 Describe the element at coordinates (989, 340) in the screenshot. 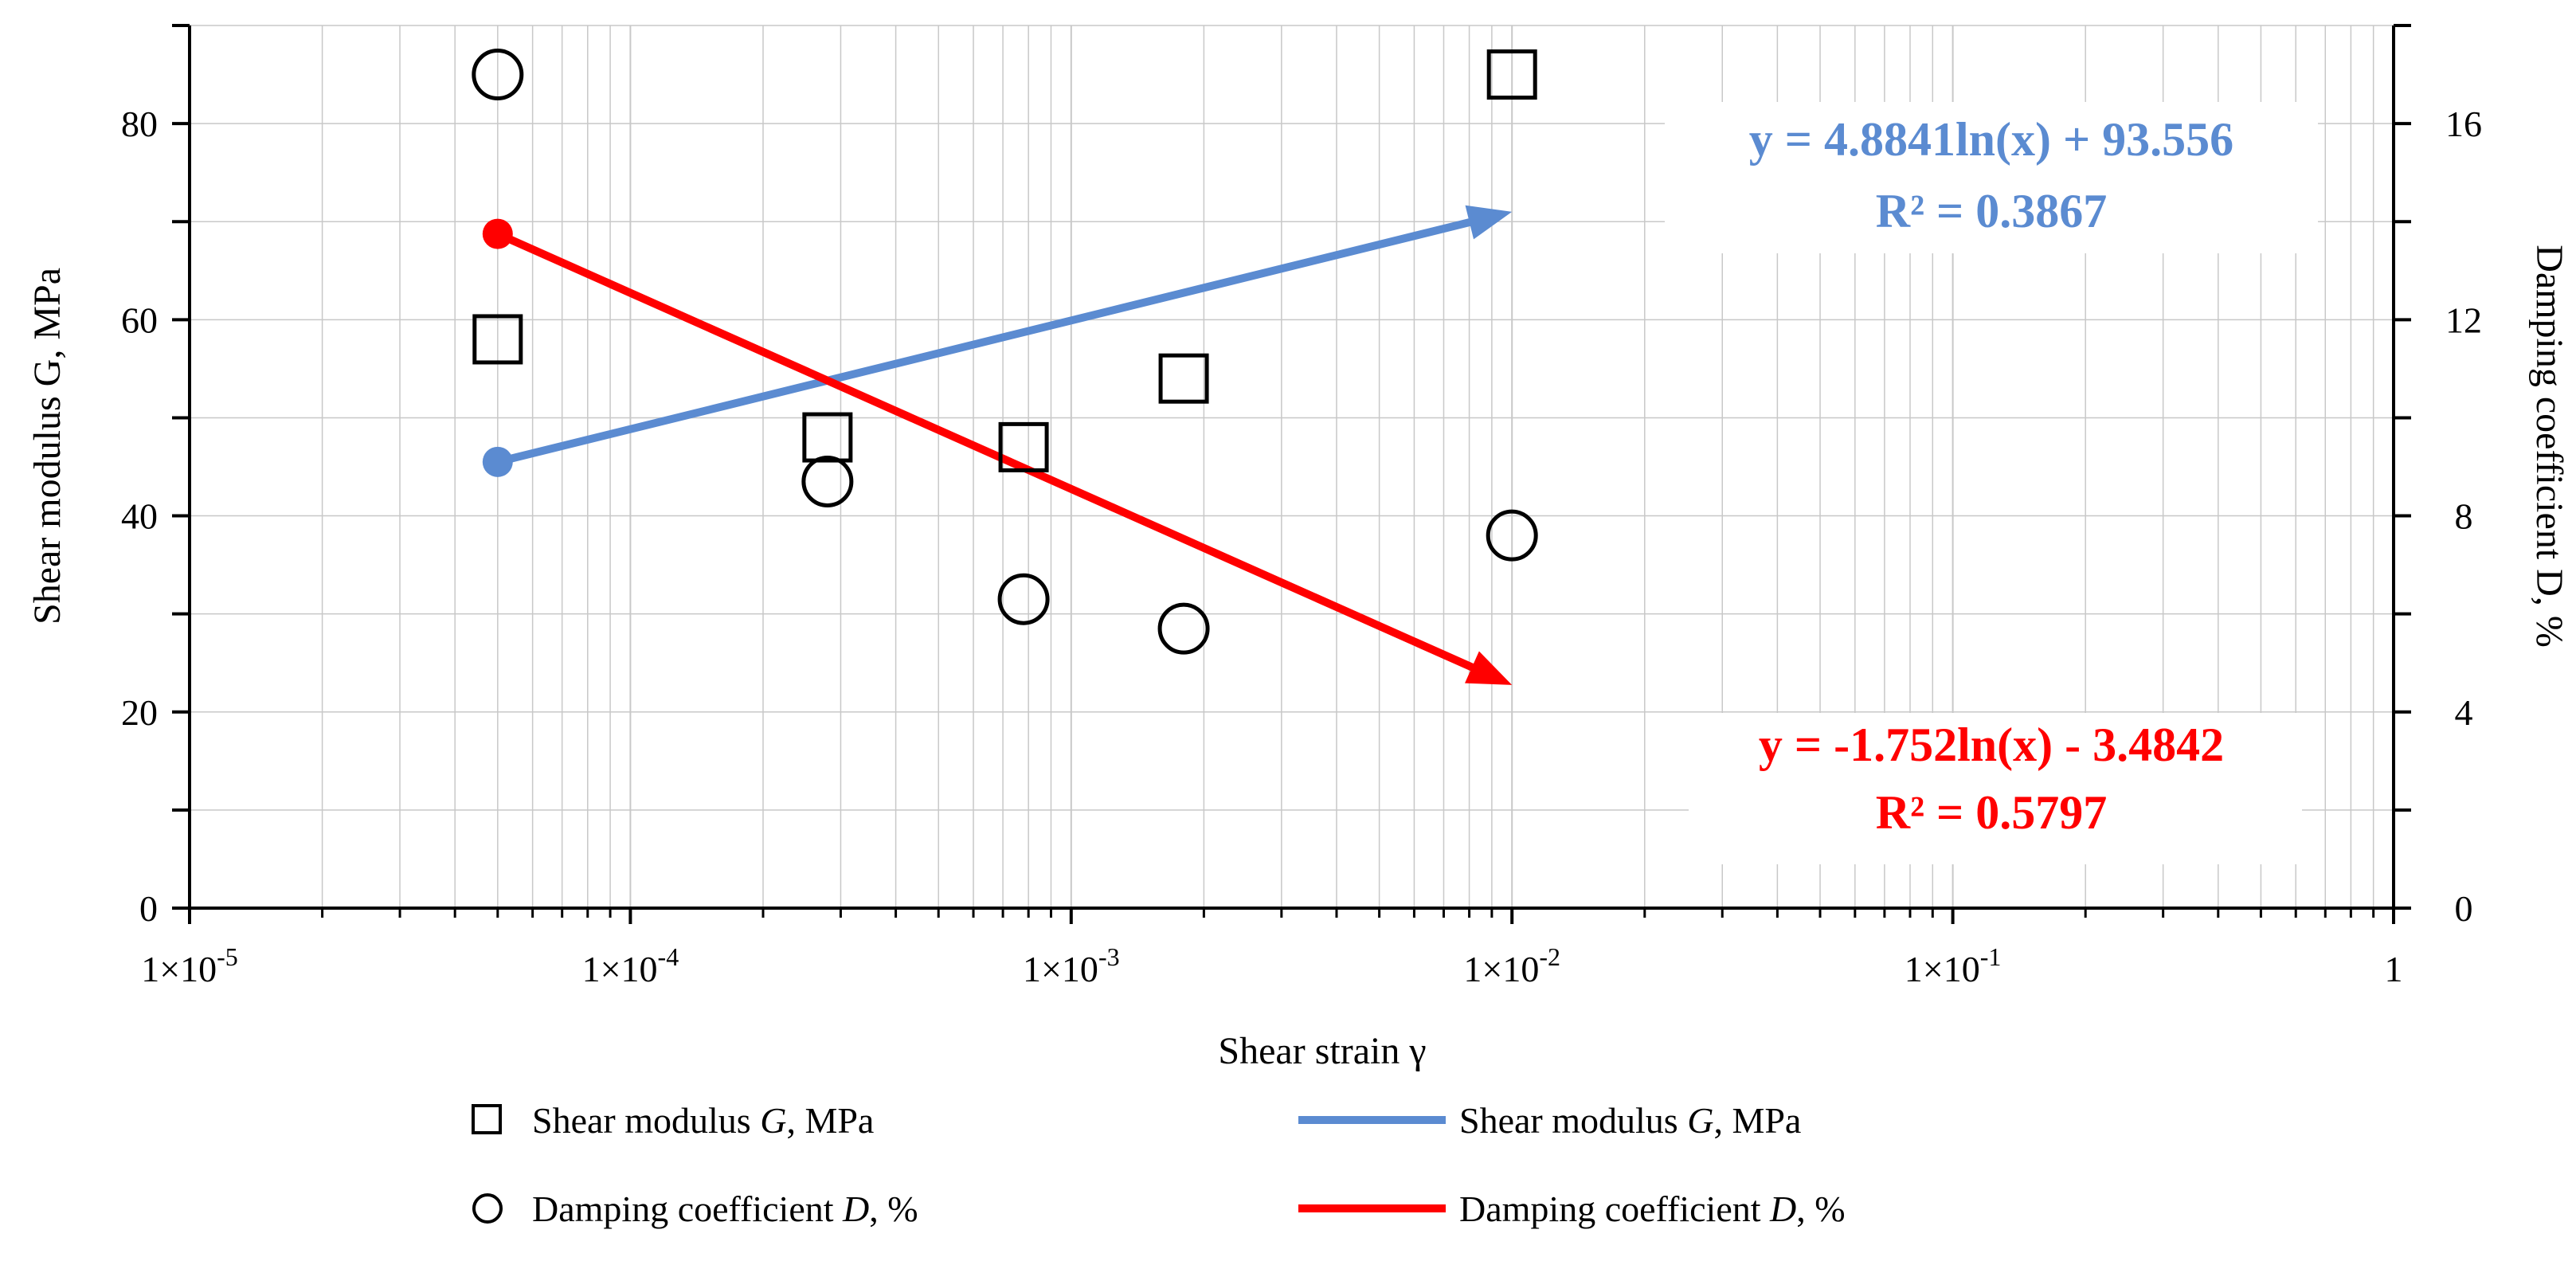

I see `blue-trendline` at that location.